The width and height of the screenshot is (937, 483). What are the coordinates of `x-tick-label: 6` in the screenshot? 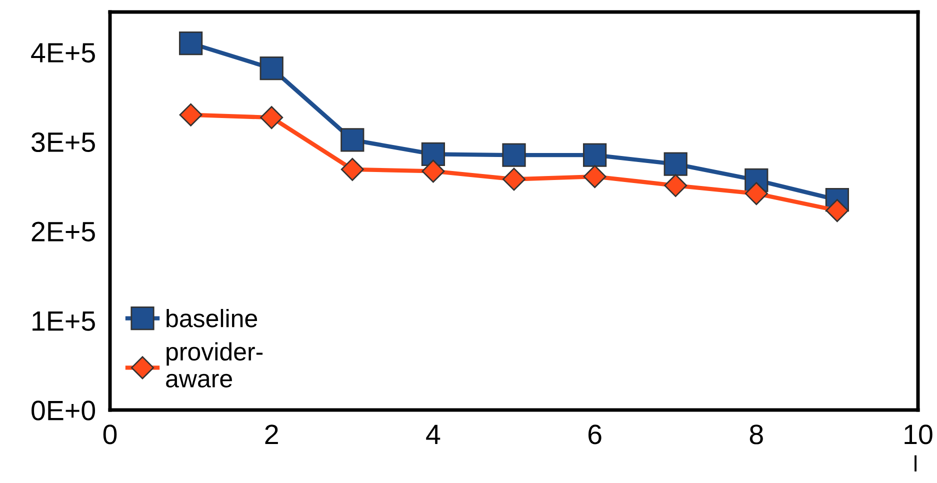 It's located at (595, 434).